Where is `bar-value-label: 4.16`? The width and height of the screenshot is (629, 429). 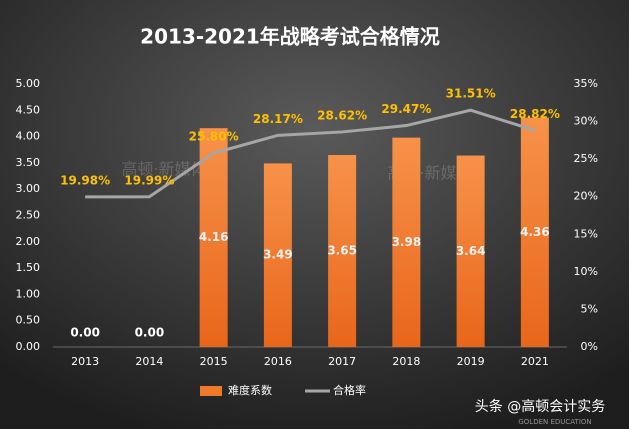
bar-value-label: 4.16 is located at coordinates (214, 237).